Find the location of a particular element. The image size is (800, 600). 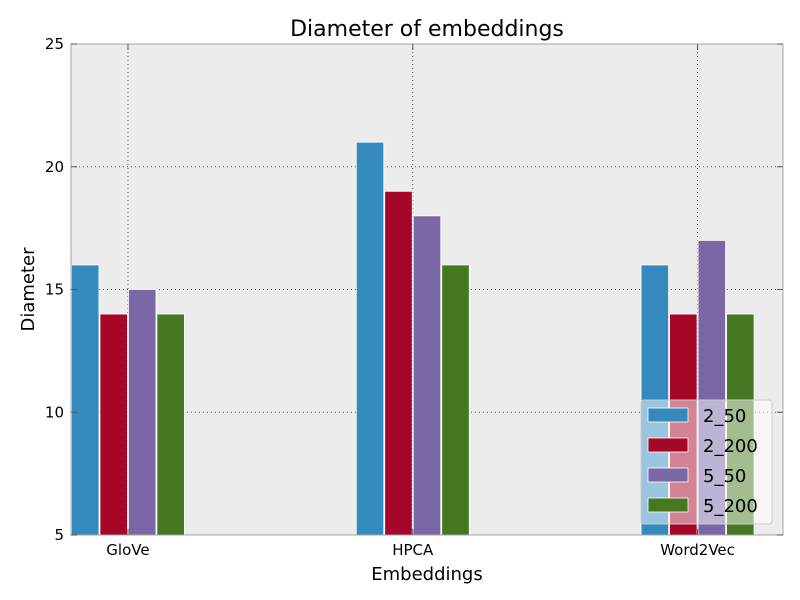

y-tick-label: 10 is located at coordinates (54, 412).